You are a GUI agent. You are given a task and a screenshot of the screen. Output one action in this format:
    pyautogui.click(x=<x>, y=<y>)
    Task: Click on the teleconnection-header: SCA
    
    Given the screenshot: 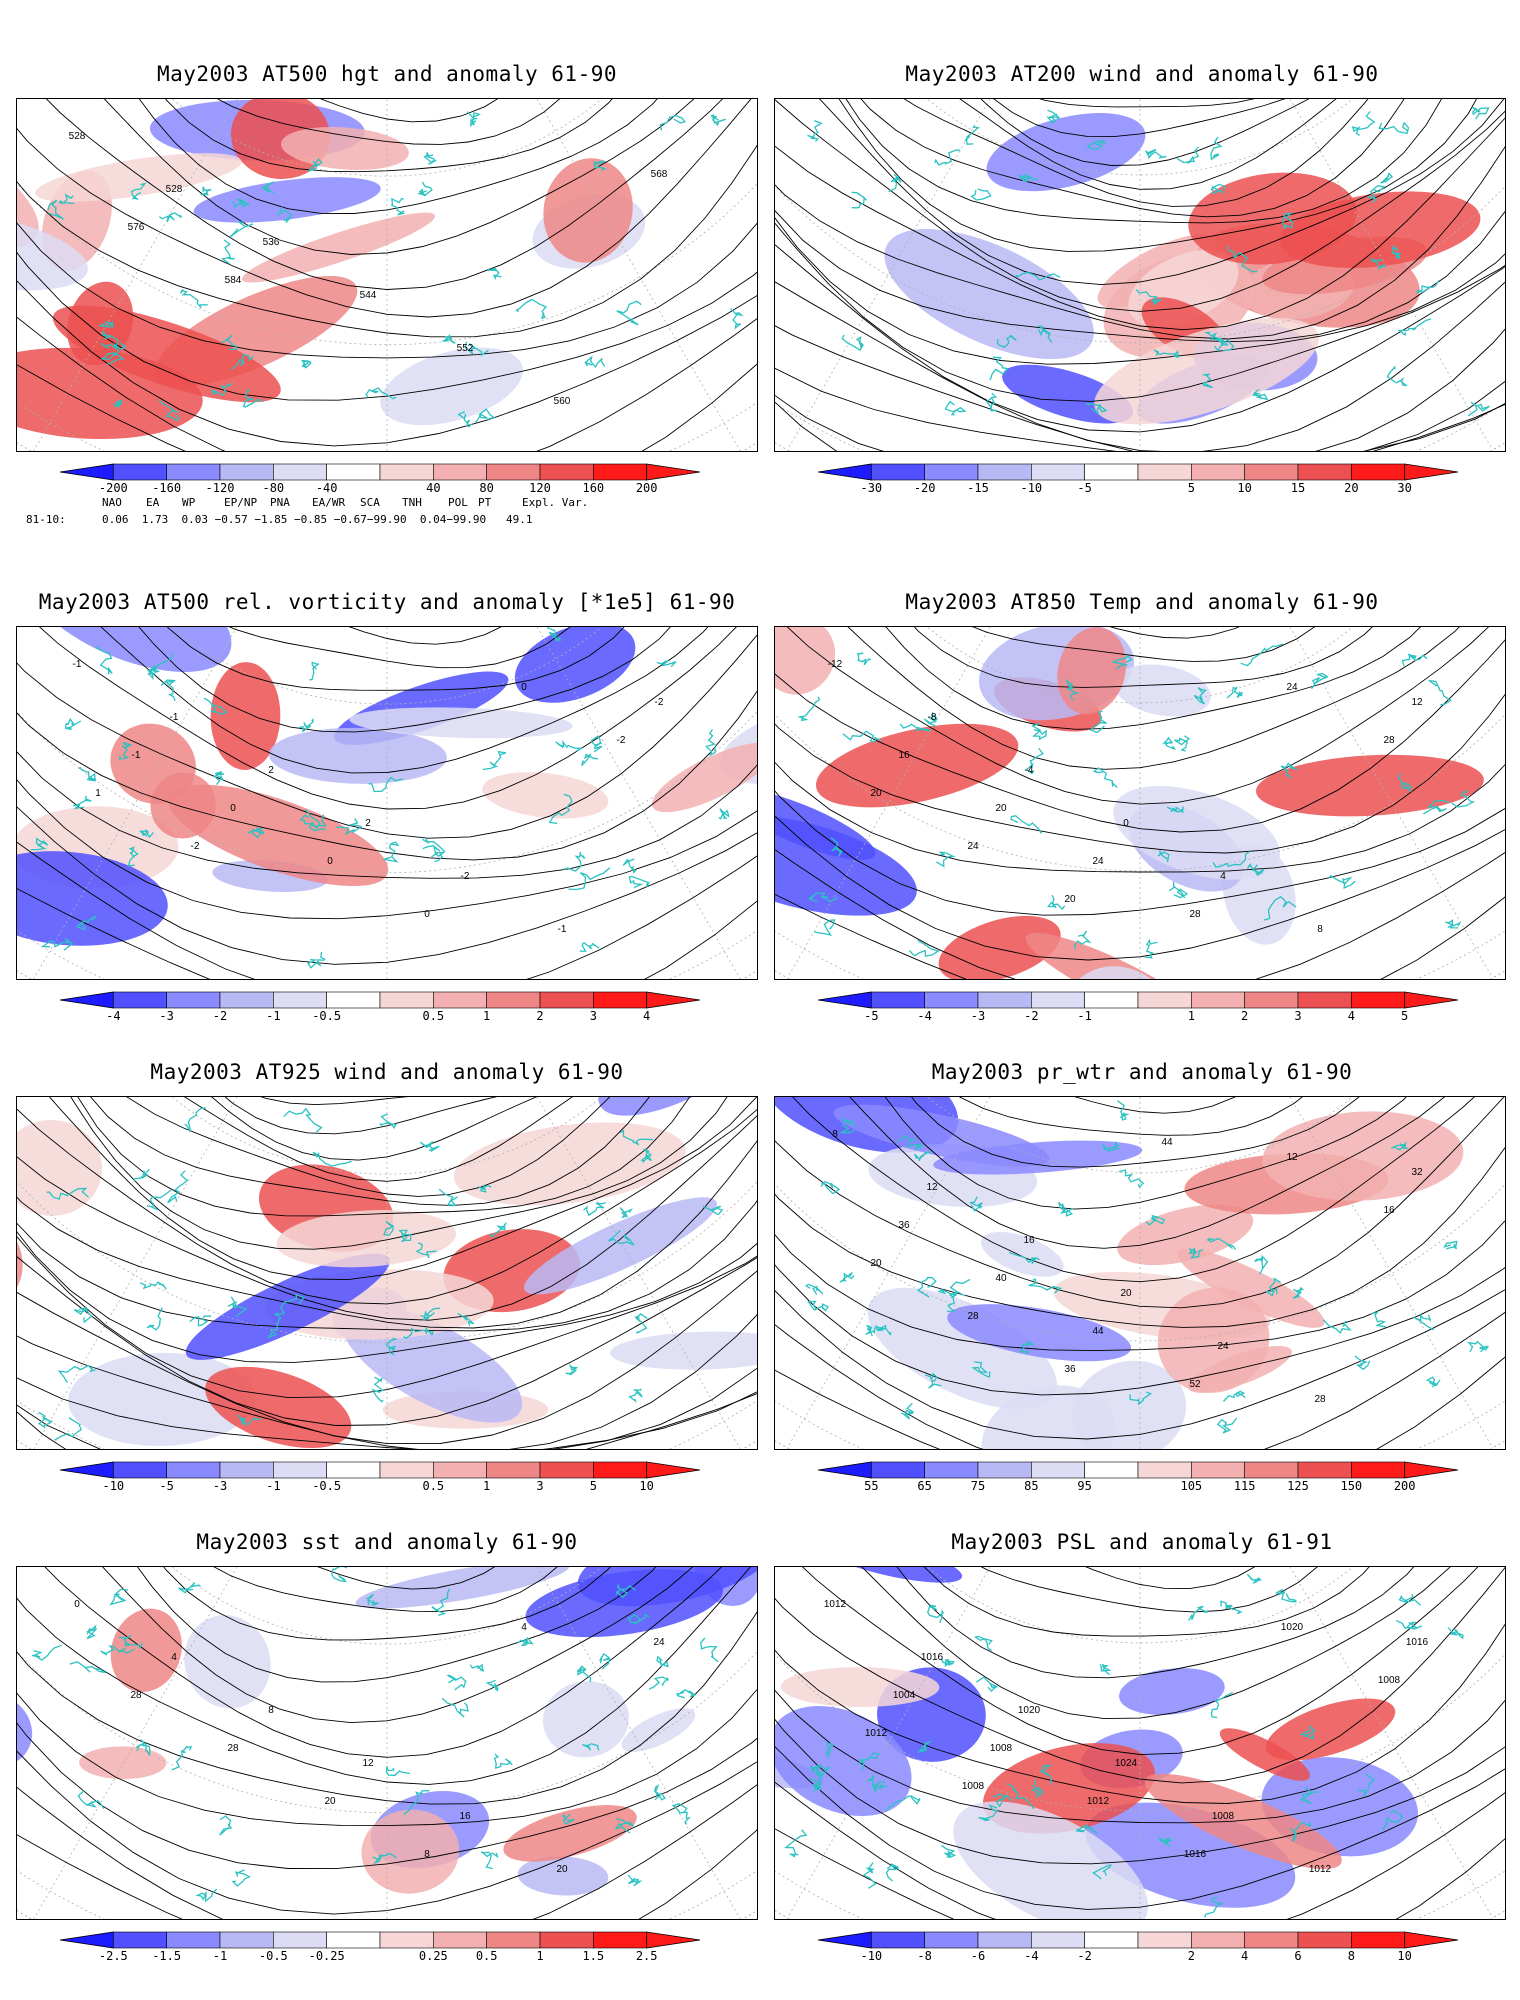 What is the action you would take?
    pyautogui.click(x=370, y=502)
    